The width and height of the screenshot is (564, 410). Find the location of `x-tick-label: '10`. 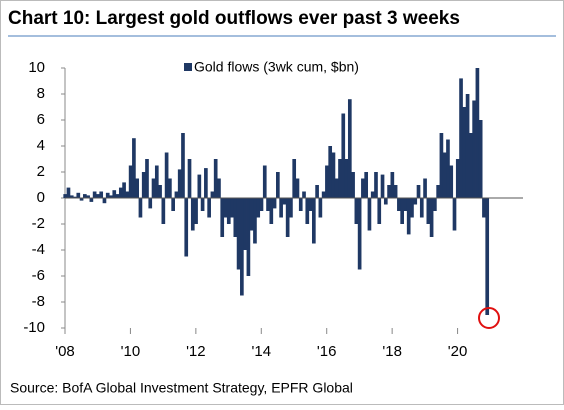

x-tick-label: '10 is located at coordinates (131, 351).